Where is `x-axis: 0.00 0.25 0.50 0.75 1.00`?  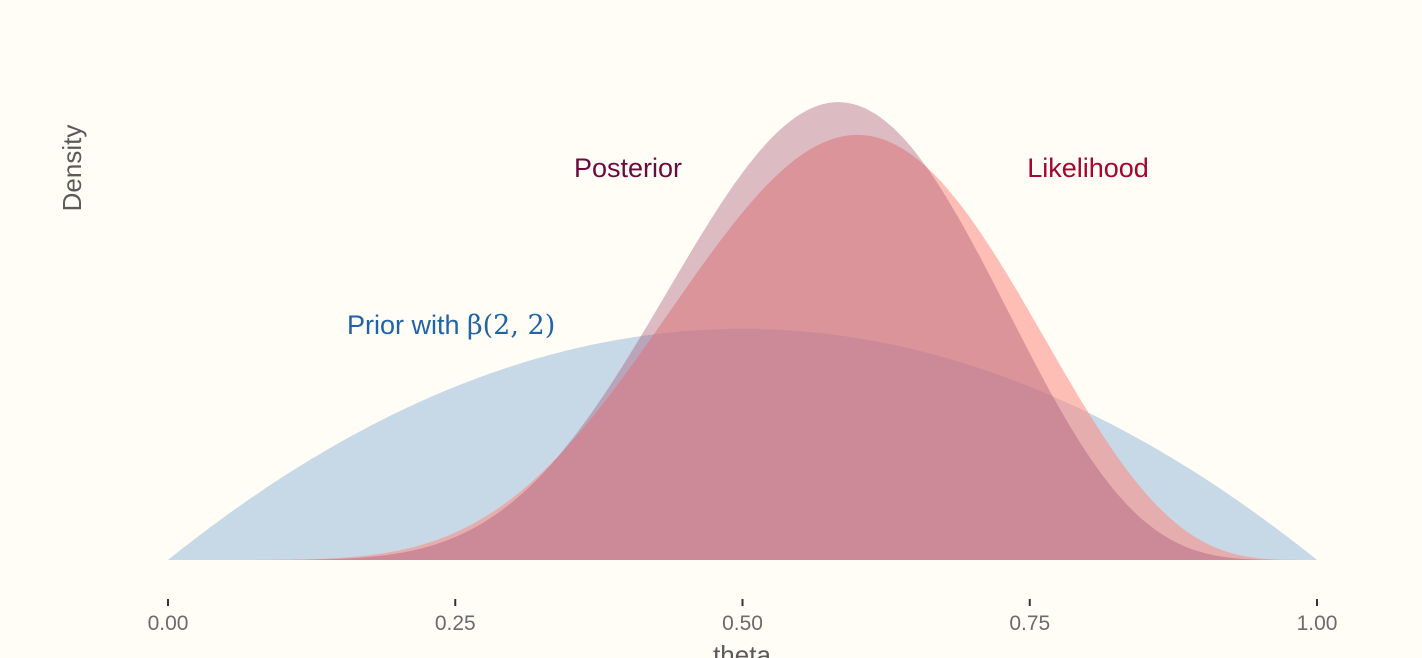
x-axis: 0.00 0.25 0.50 0.75 1.00 is located at coordinates (743, 617).